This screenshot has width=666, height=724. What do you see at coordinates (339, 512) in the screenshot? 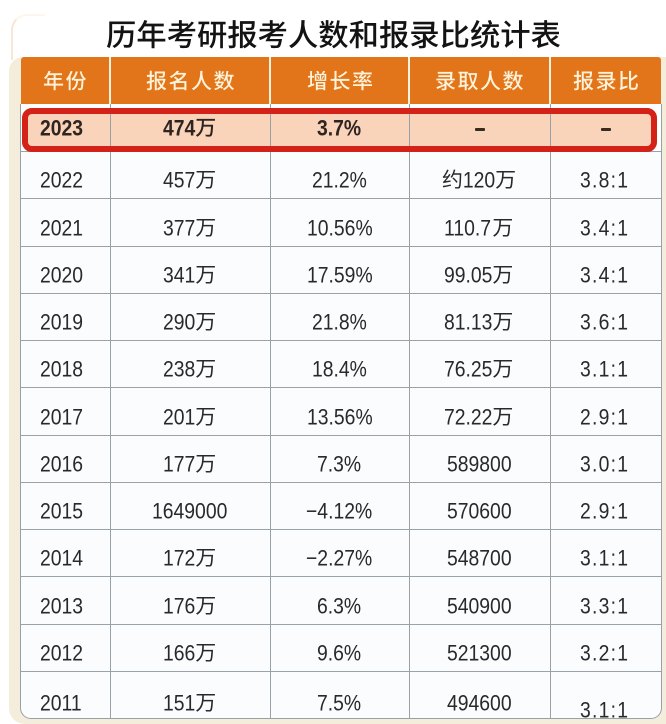
I see `svg-text: −4.12%` at bounding box center [339, 512].